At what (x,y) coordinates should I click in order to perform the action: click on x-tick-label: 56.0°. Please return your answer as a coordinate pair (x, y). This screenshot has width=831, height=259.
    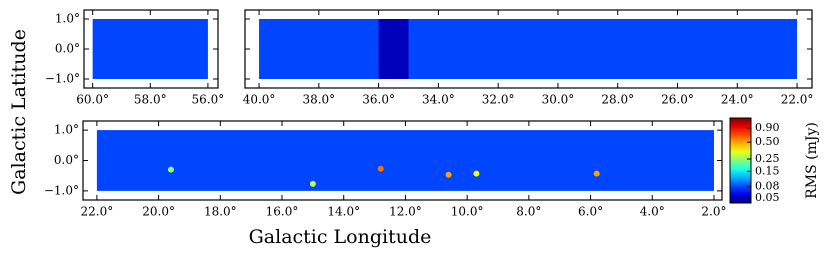
    Looking at the image, I should click on (208, 100).